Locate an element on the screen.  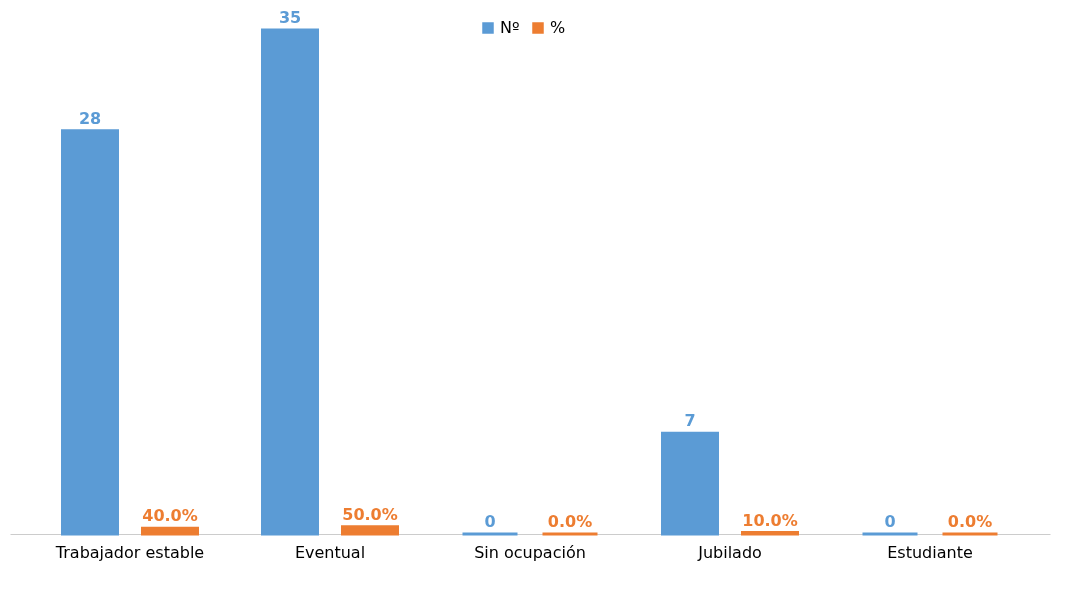
data-label: 35 is located at coordinates (290, 17).